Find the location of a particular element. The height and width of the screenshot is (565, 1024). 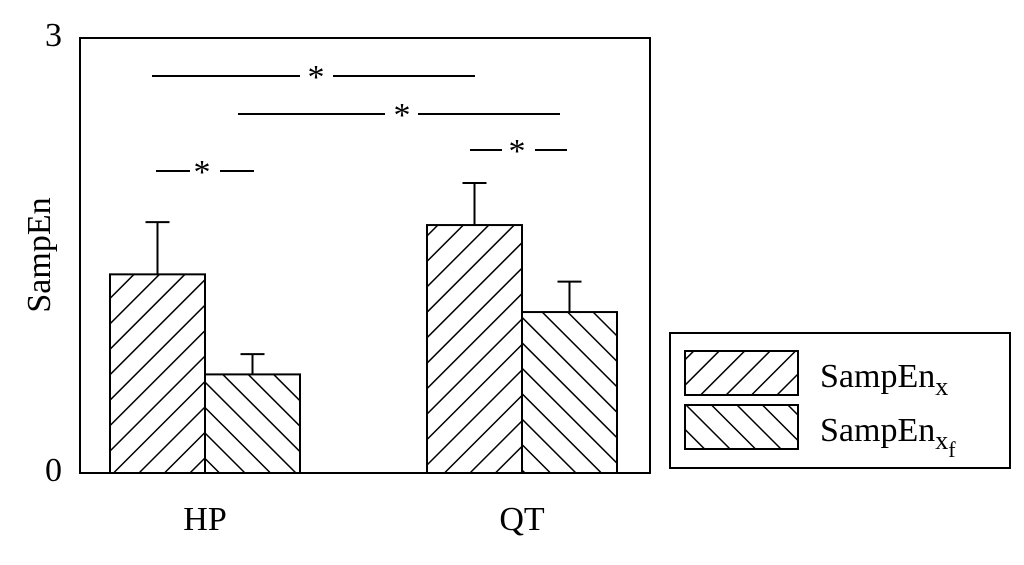

x-tick-label: HP is located at coordinates (204, 519).